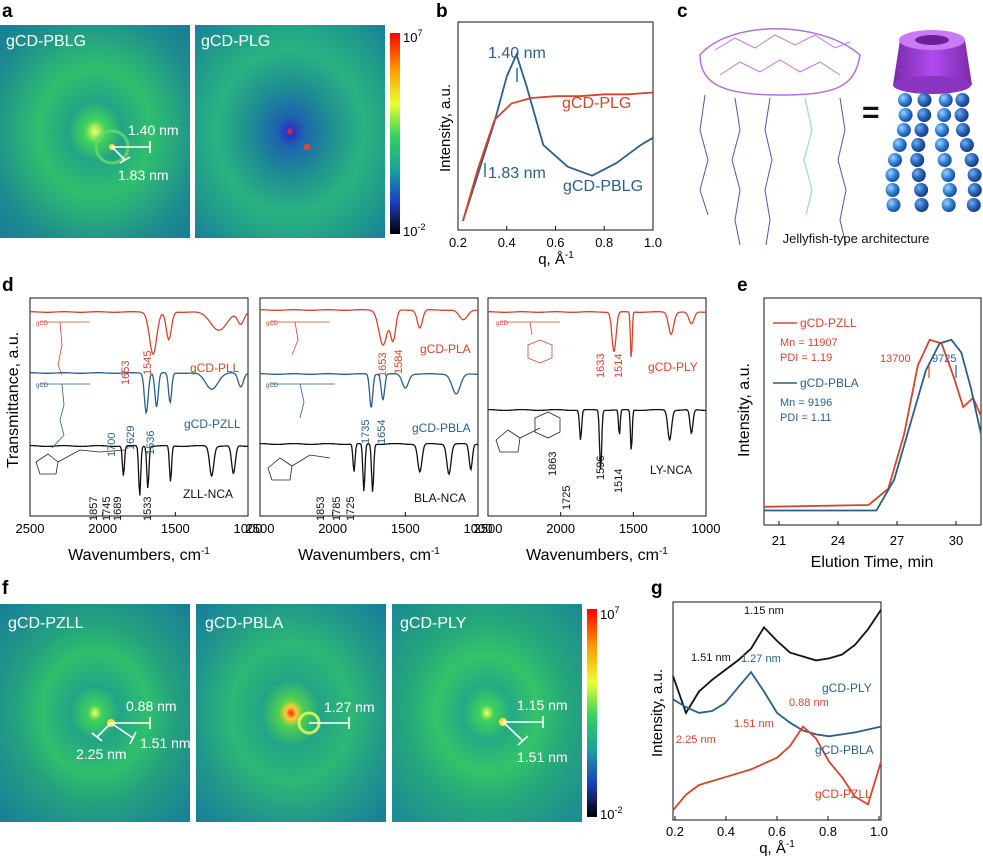  What do you see at coordinates (290, 131) in the screenshot?
I see `panel-a-image-2: gCD-PLG` at bounding box center [290, 131].